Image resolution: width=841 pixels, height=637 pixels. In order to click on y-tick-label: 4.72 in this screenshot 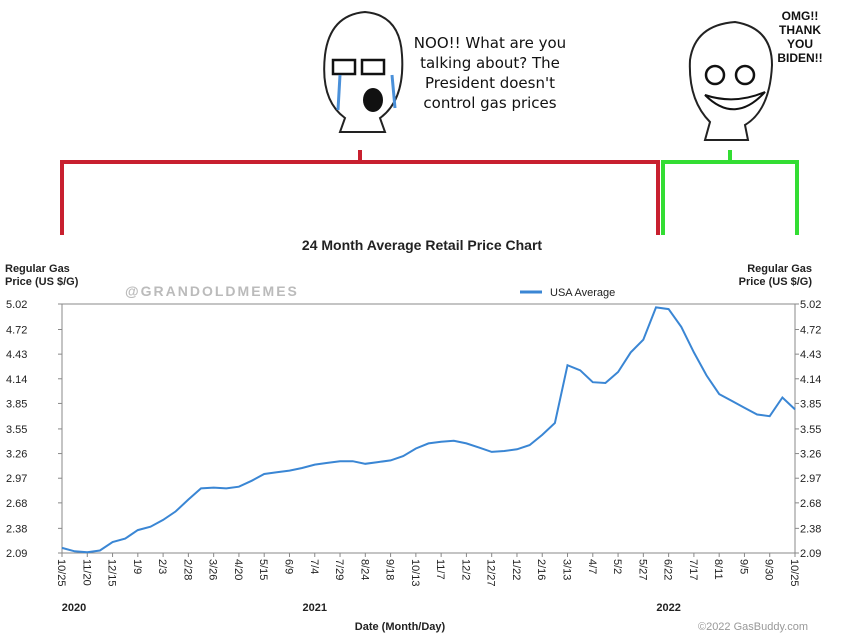, I will do `click(16, 330)`.